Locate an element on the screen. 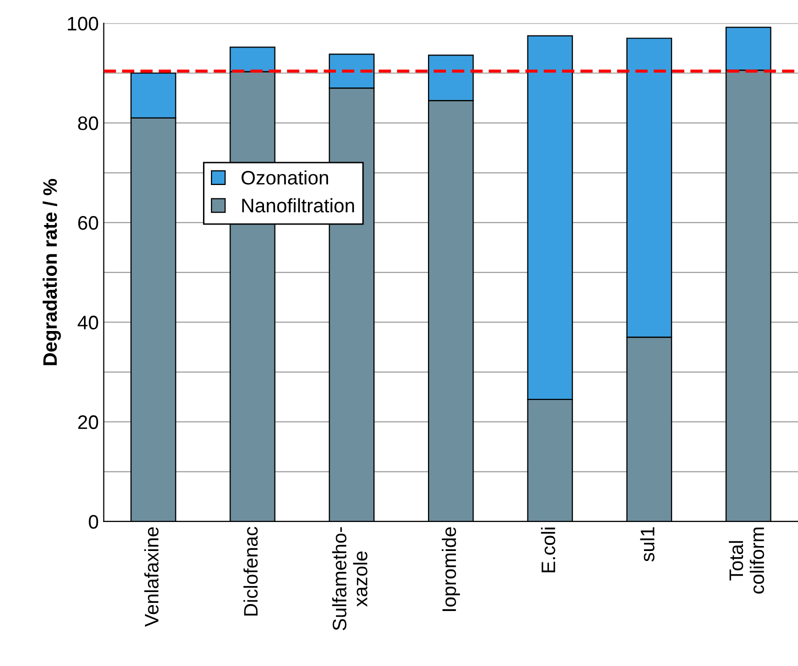 The height and width of the screenshot is (666, 798). legend-label: Nanofiltration is located at coordinates (298, 205).